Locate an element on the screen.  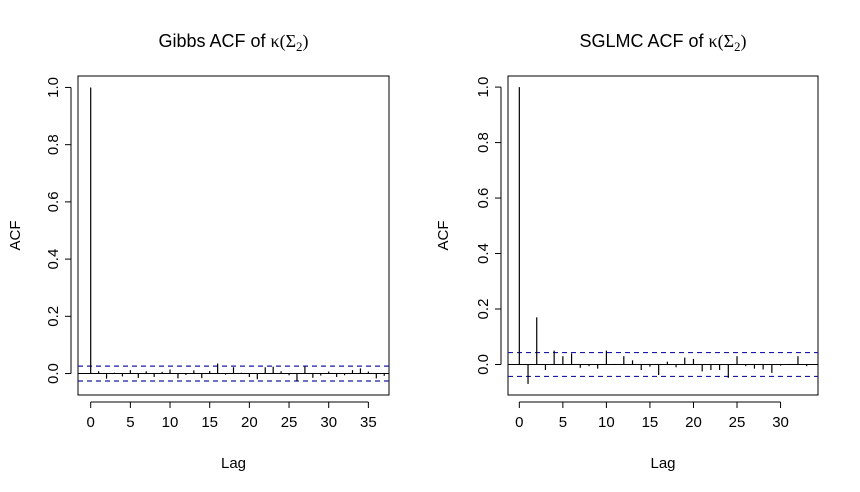
chart-1-y-tick-label: 1.0 is located at coordinates (483, 87).